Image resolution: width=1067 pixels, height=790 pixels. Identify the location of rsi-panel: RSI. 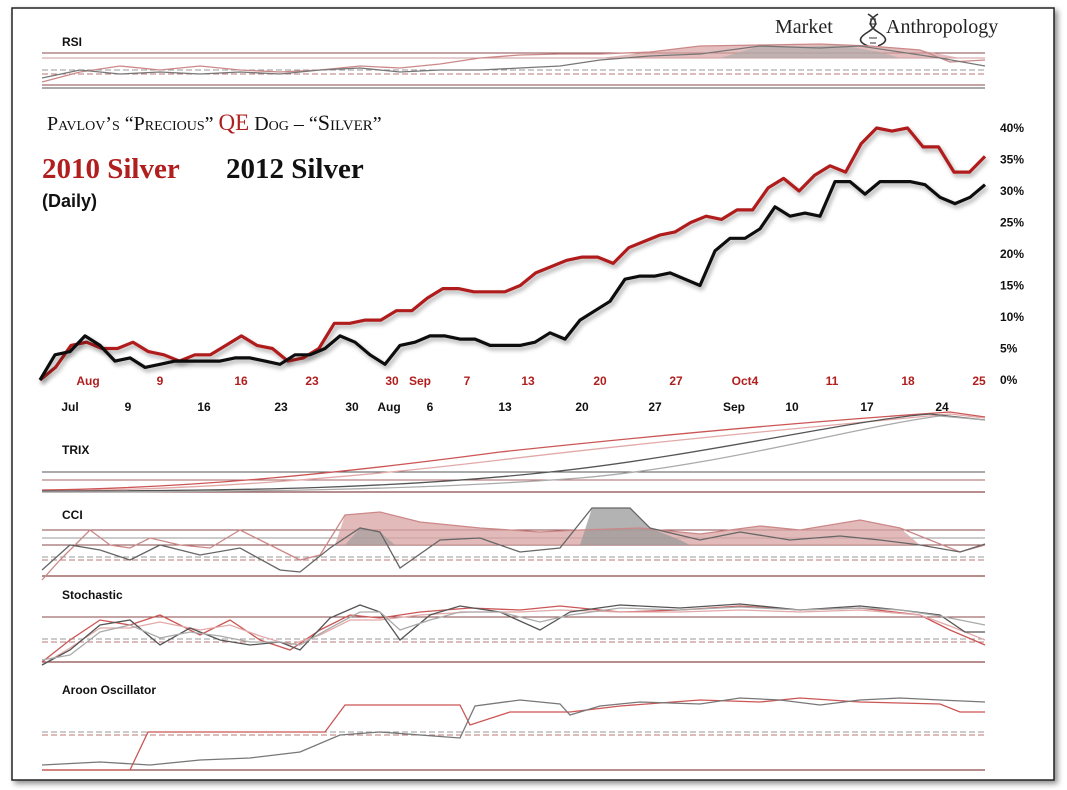
(513, 62).